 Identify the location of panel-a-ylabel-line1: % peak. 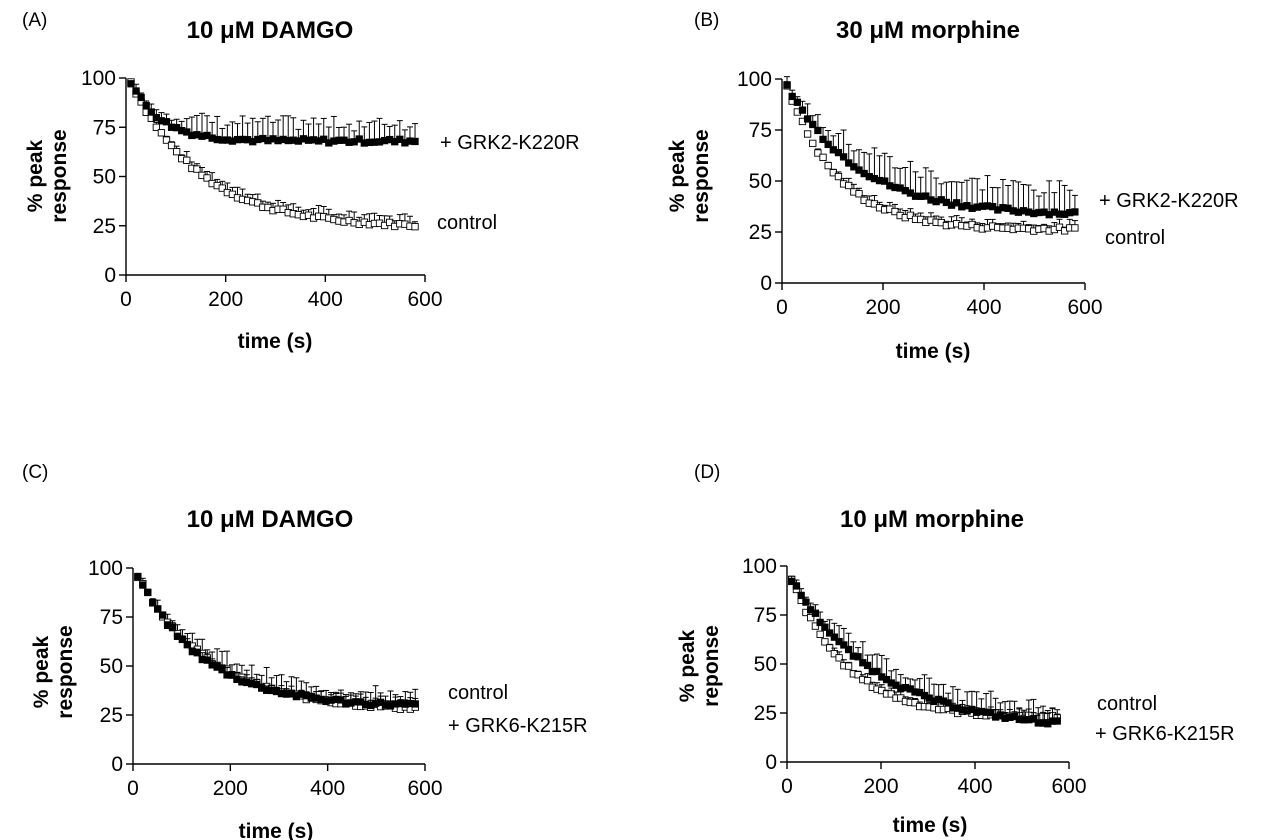
(35, 175).